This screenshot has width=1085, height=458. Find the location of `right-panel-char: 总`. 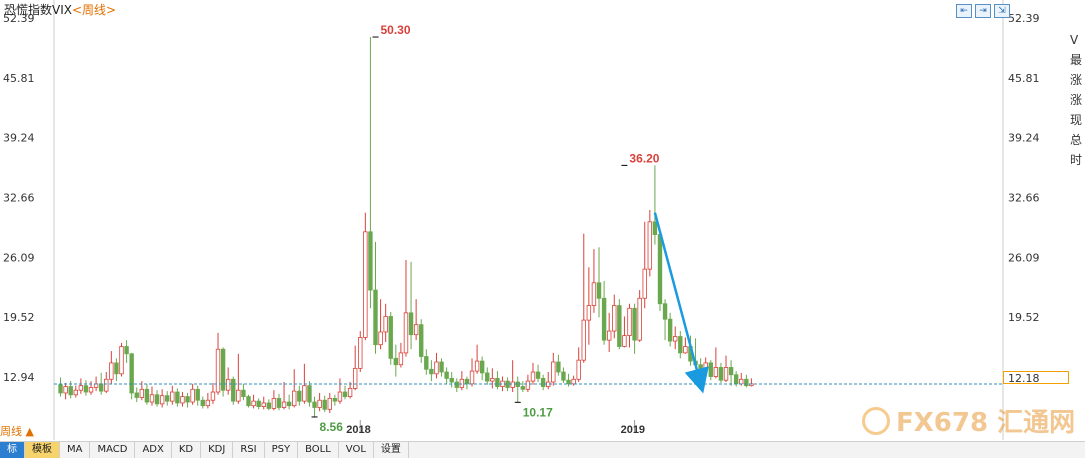

right-panel-char: 总 is located at coordinates (1076, 140).